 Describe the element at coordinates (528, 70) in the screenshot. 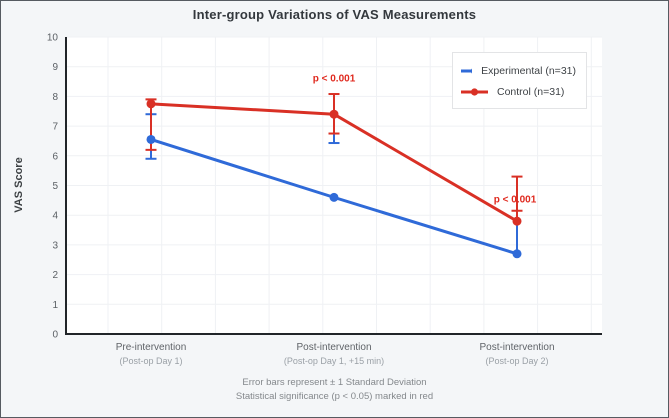

I see `legend-label-experimental: Experimental (n=31)` at that location.